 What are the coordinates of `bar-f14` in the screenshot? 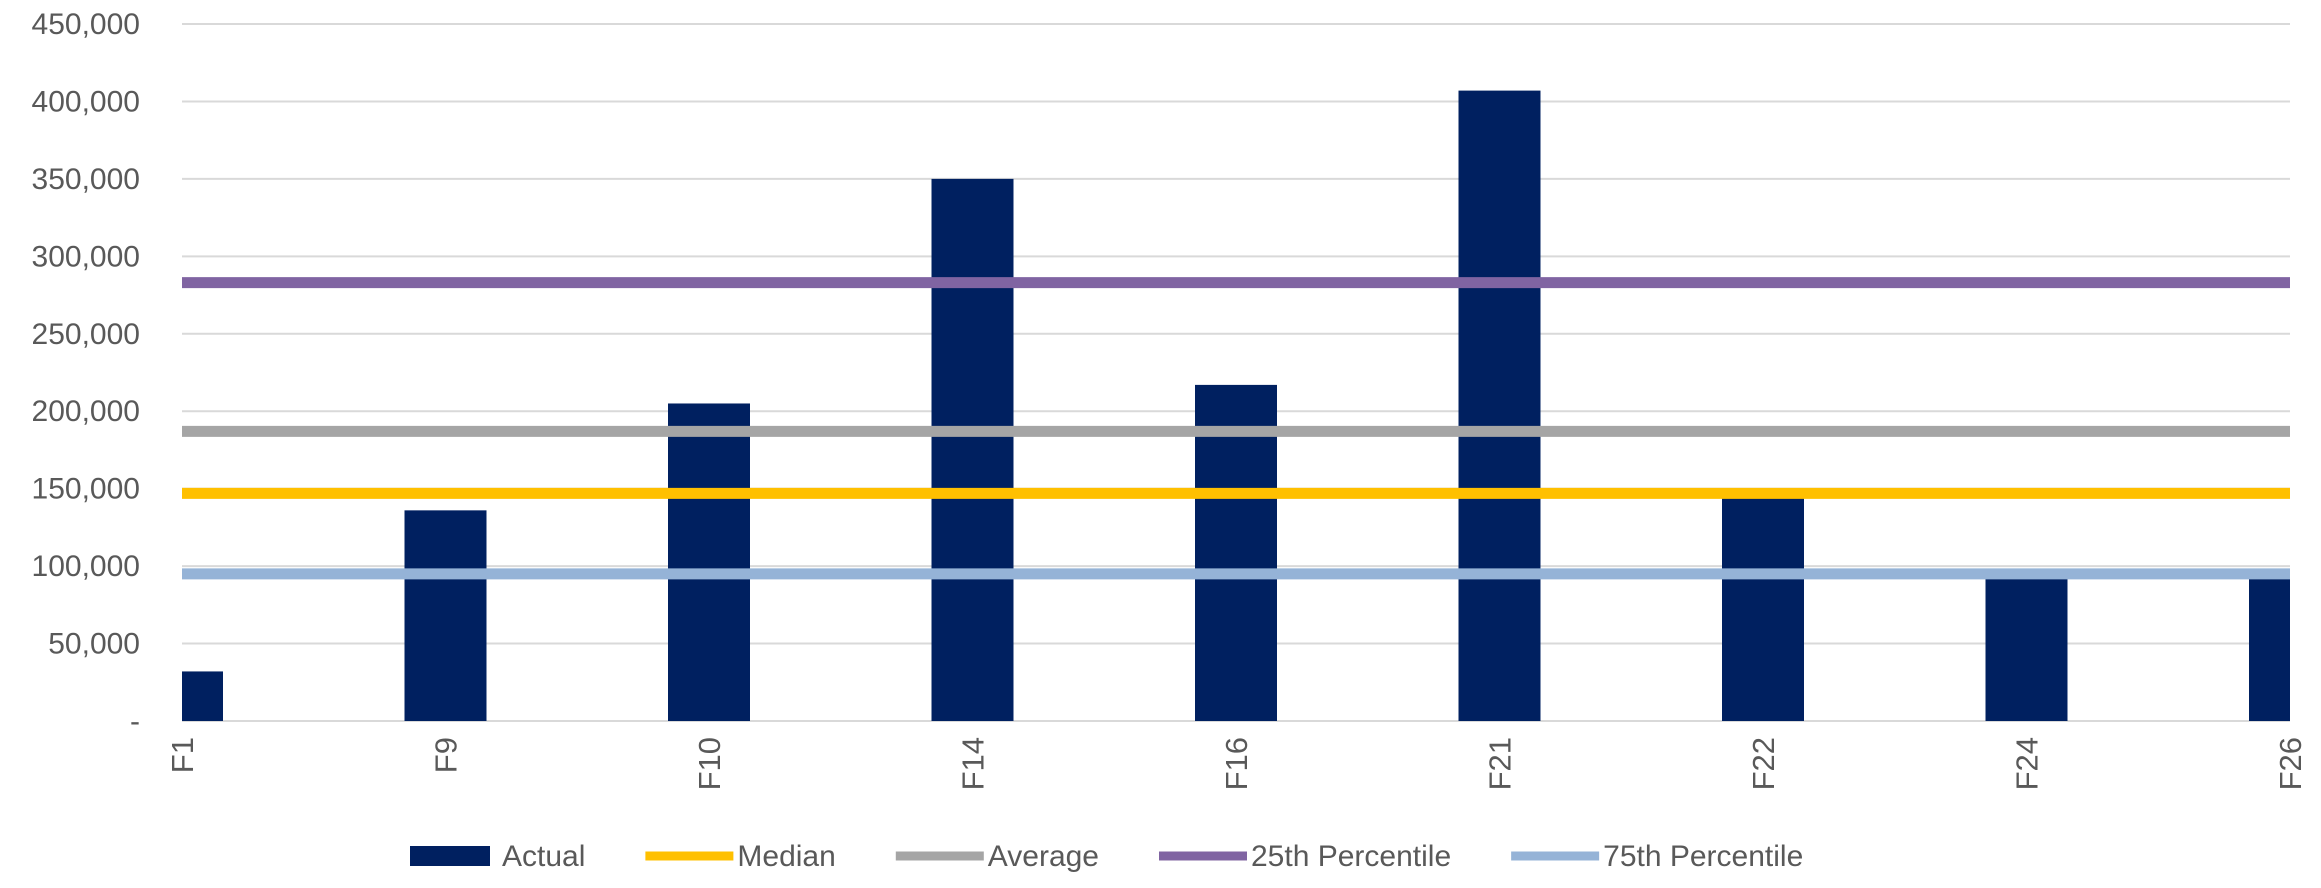 It's located at (972, 449).